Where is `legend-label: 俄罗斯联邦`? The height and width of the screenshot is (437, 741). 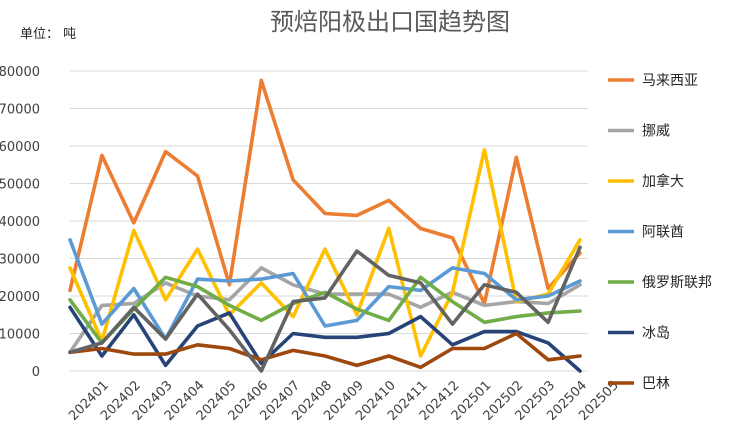
legend-label: 俄罗斯联邦 is located at coordinates (677, 283).